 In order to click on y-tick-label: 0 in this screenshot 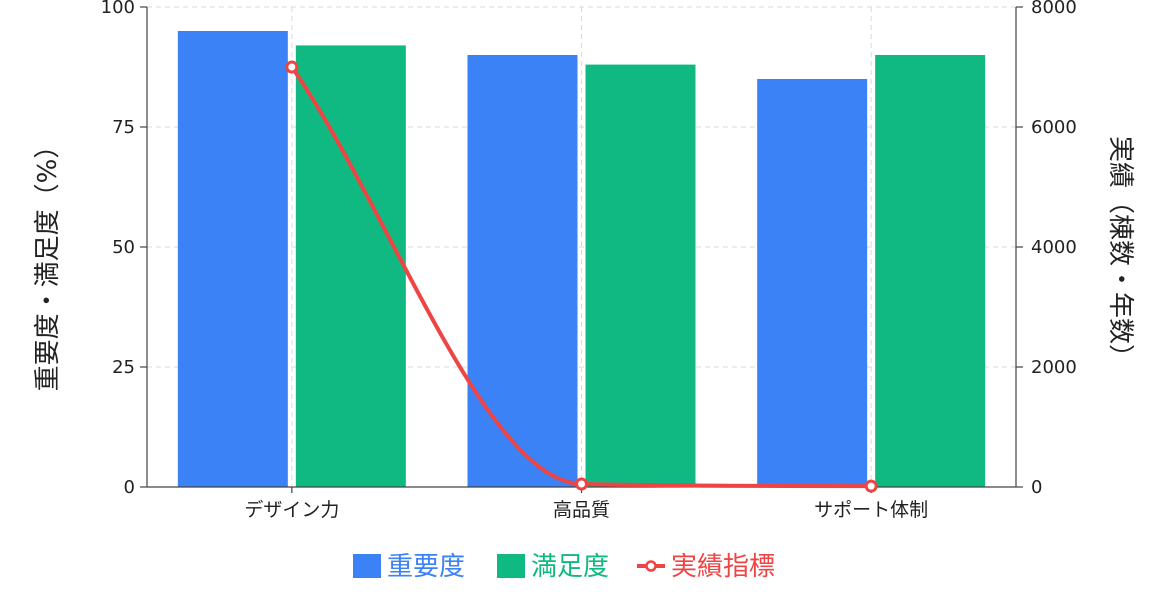, I will do `click(129, 487)`.